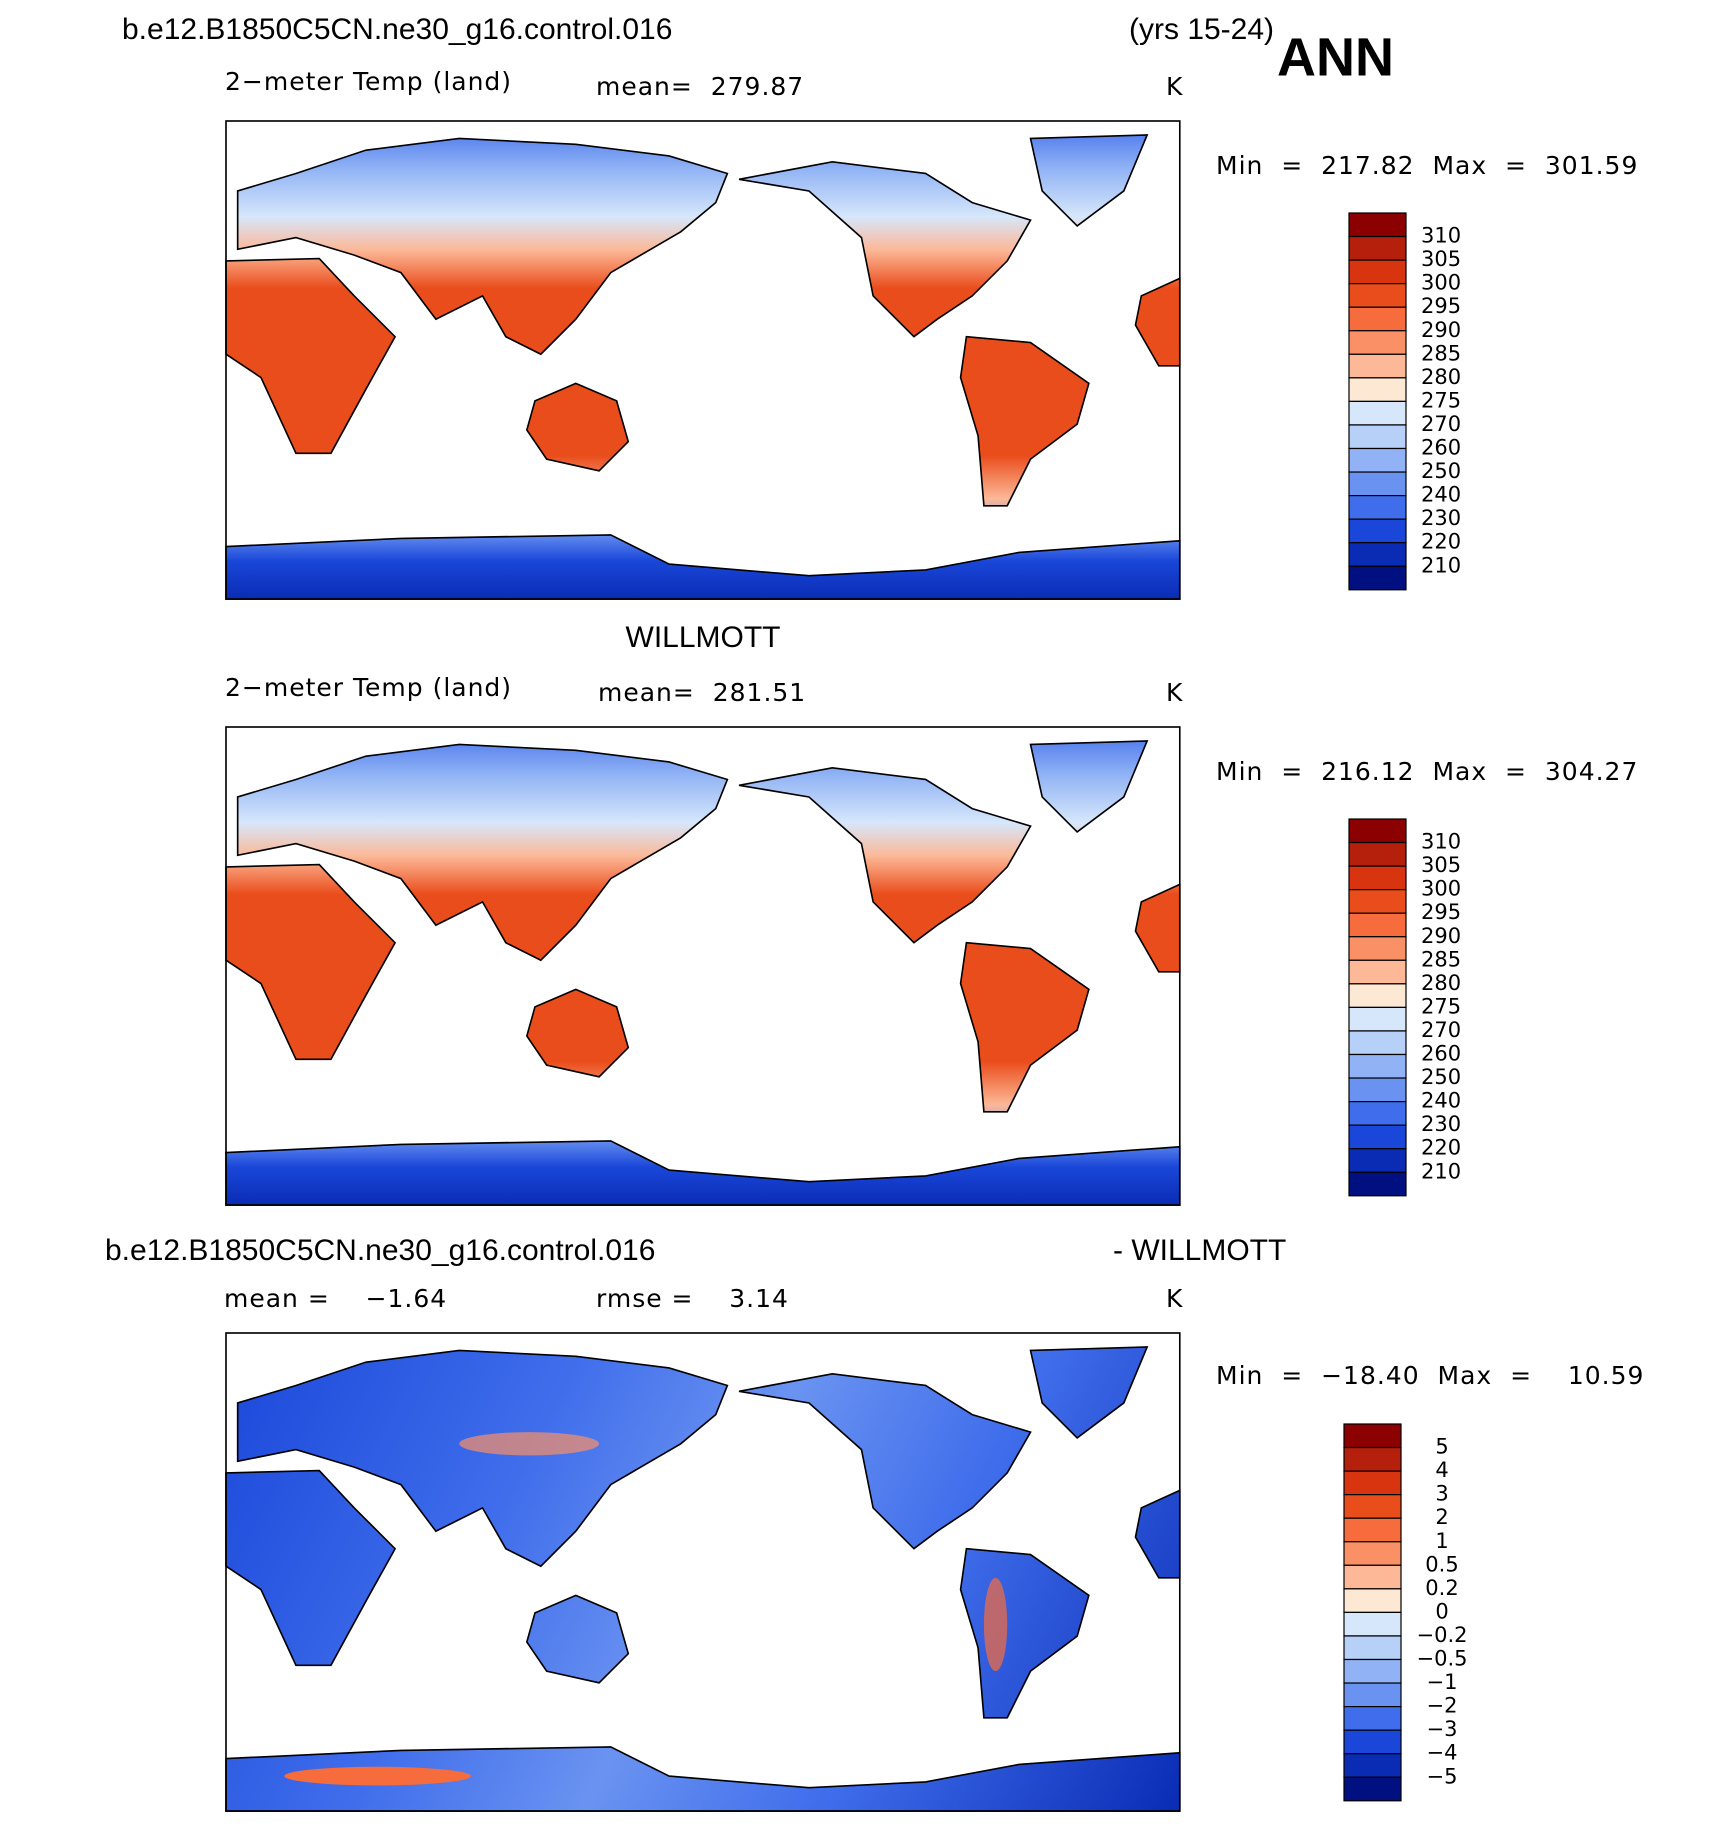 The width and height of the screenshot is (1710, 1831). Describe the element at coordinates (1430, 1375) in the screenshot. I see `min-max: Min = −18.40 Max = 10.59` at that location.